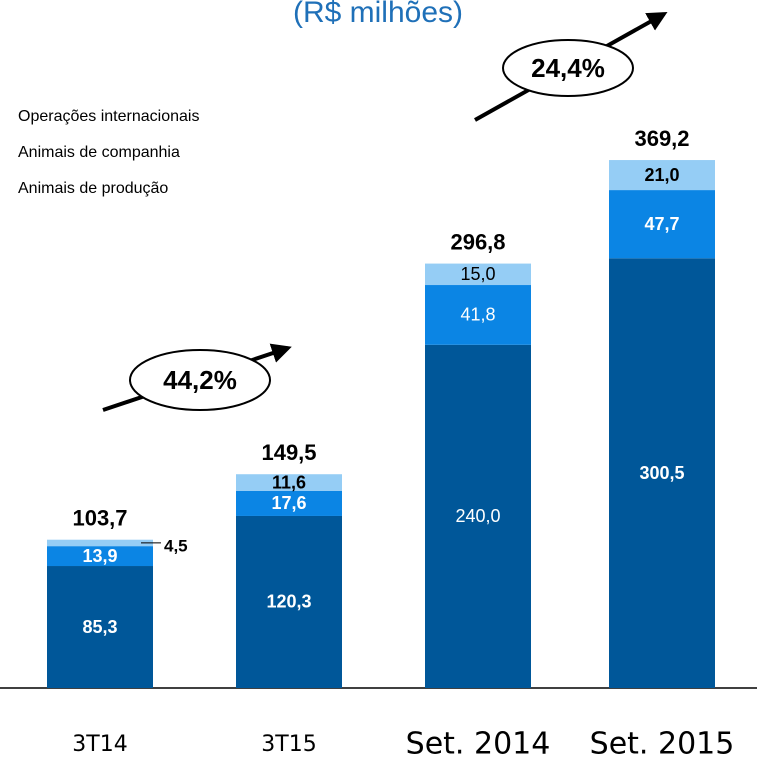 This screenshot has width=757, height=761. Describe the element at coordinates (478, 744) in the screenshot. I see `category-label: Set. 2014` at that location.